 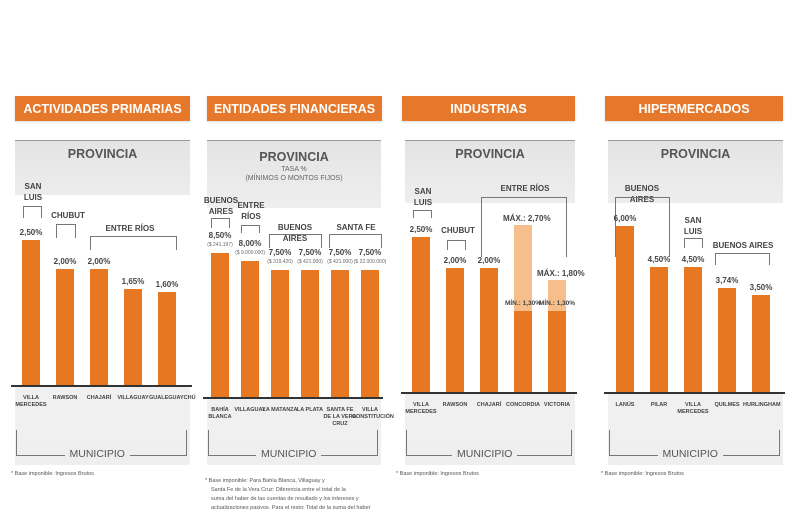 What do you see at coordinates (172, 398) in the screenshot?
I see `municipality-label: GUALEGUAYCHÚ` at bounding box center [172, 398].